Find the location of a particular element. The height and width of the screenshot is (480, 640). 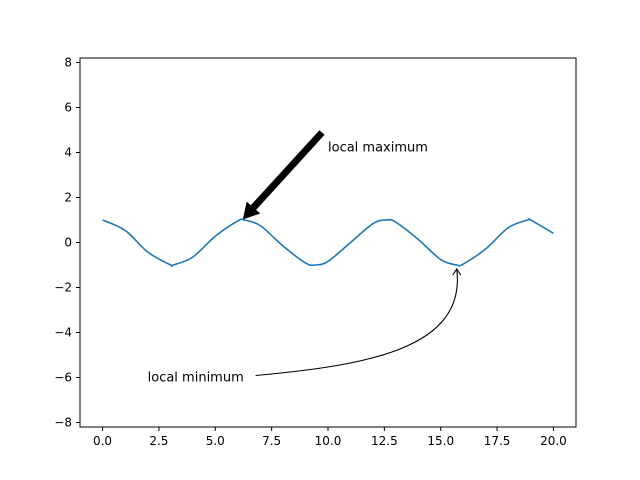

x-axis: 0.0 2.5 5.0 7.5 10.0 12.5 15.0 17.5 20.0 is located at coordinates (330, 437).